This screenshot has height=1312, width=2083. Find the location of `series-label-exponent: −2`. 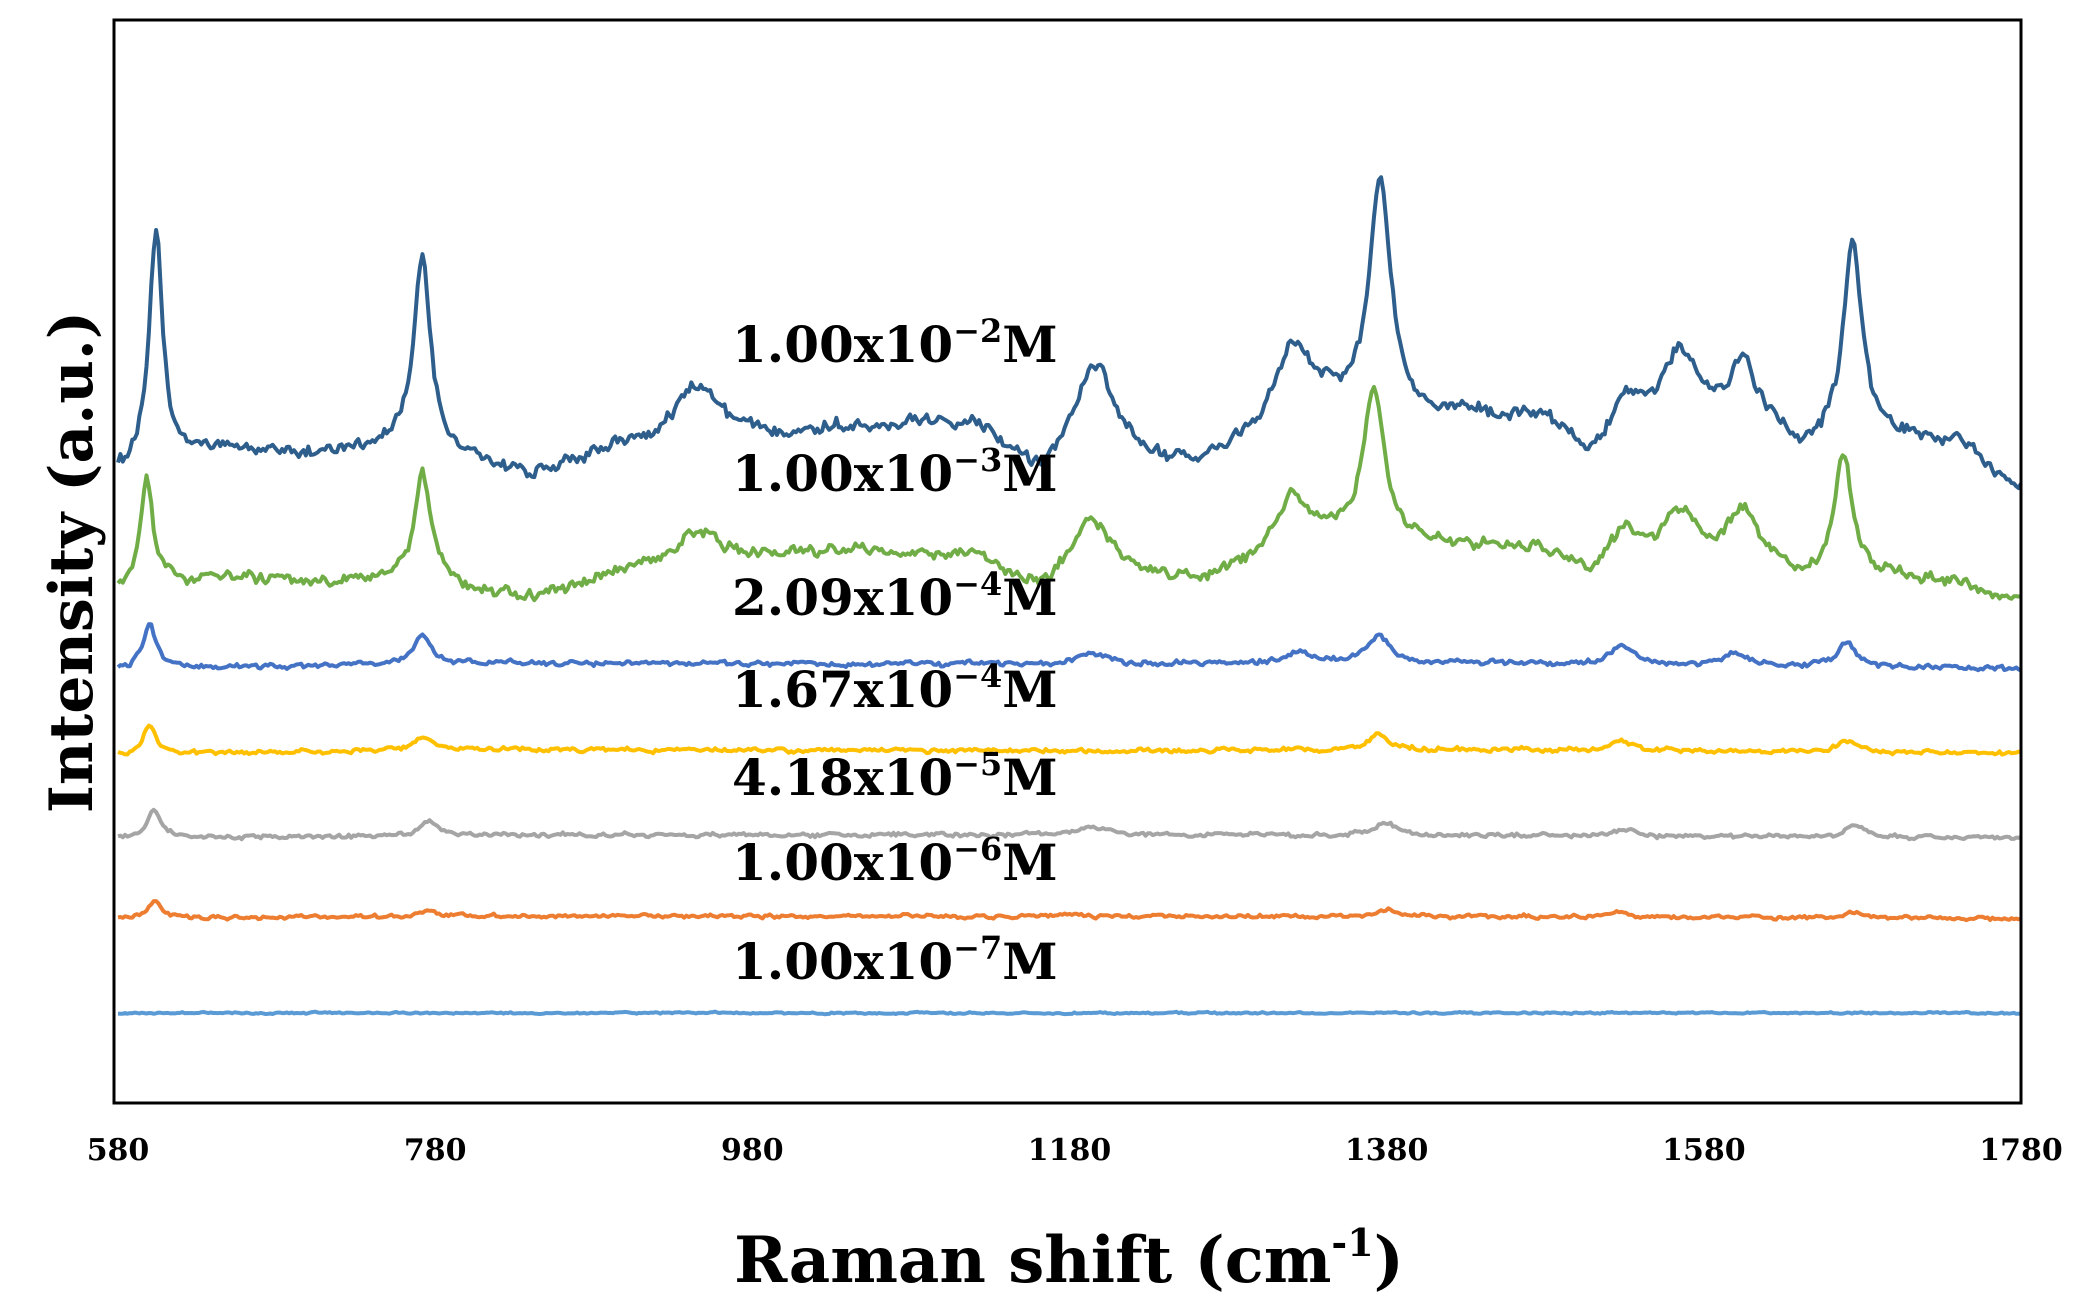

series-label-exponent: −2 is located at coordinates (977, 331).